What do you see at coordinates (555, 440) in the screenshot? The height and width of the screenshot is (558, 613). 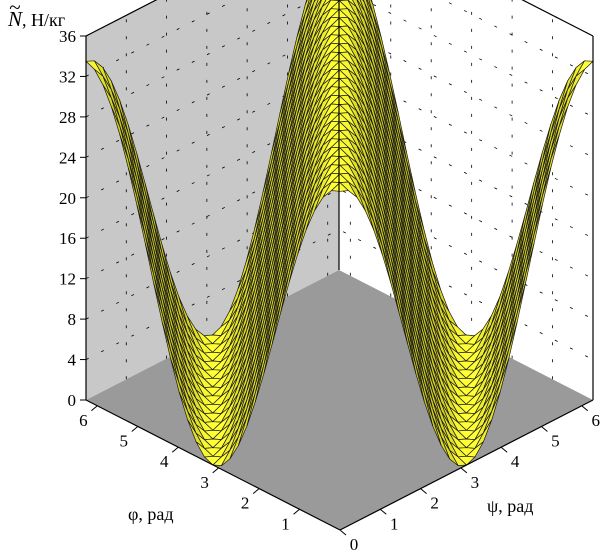 I see `psi-tick-label: 5` at bounding box center [555, 440].